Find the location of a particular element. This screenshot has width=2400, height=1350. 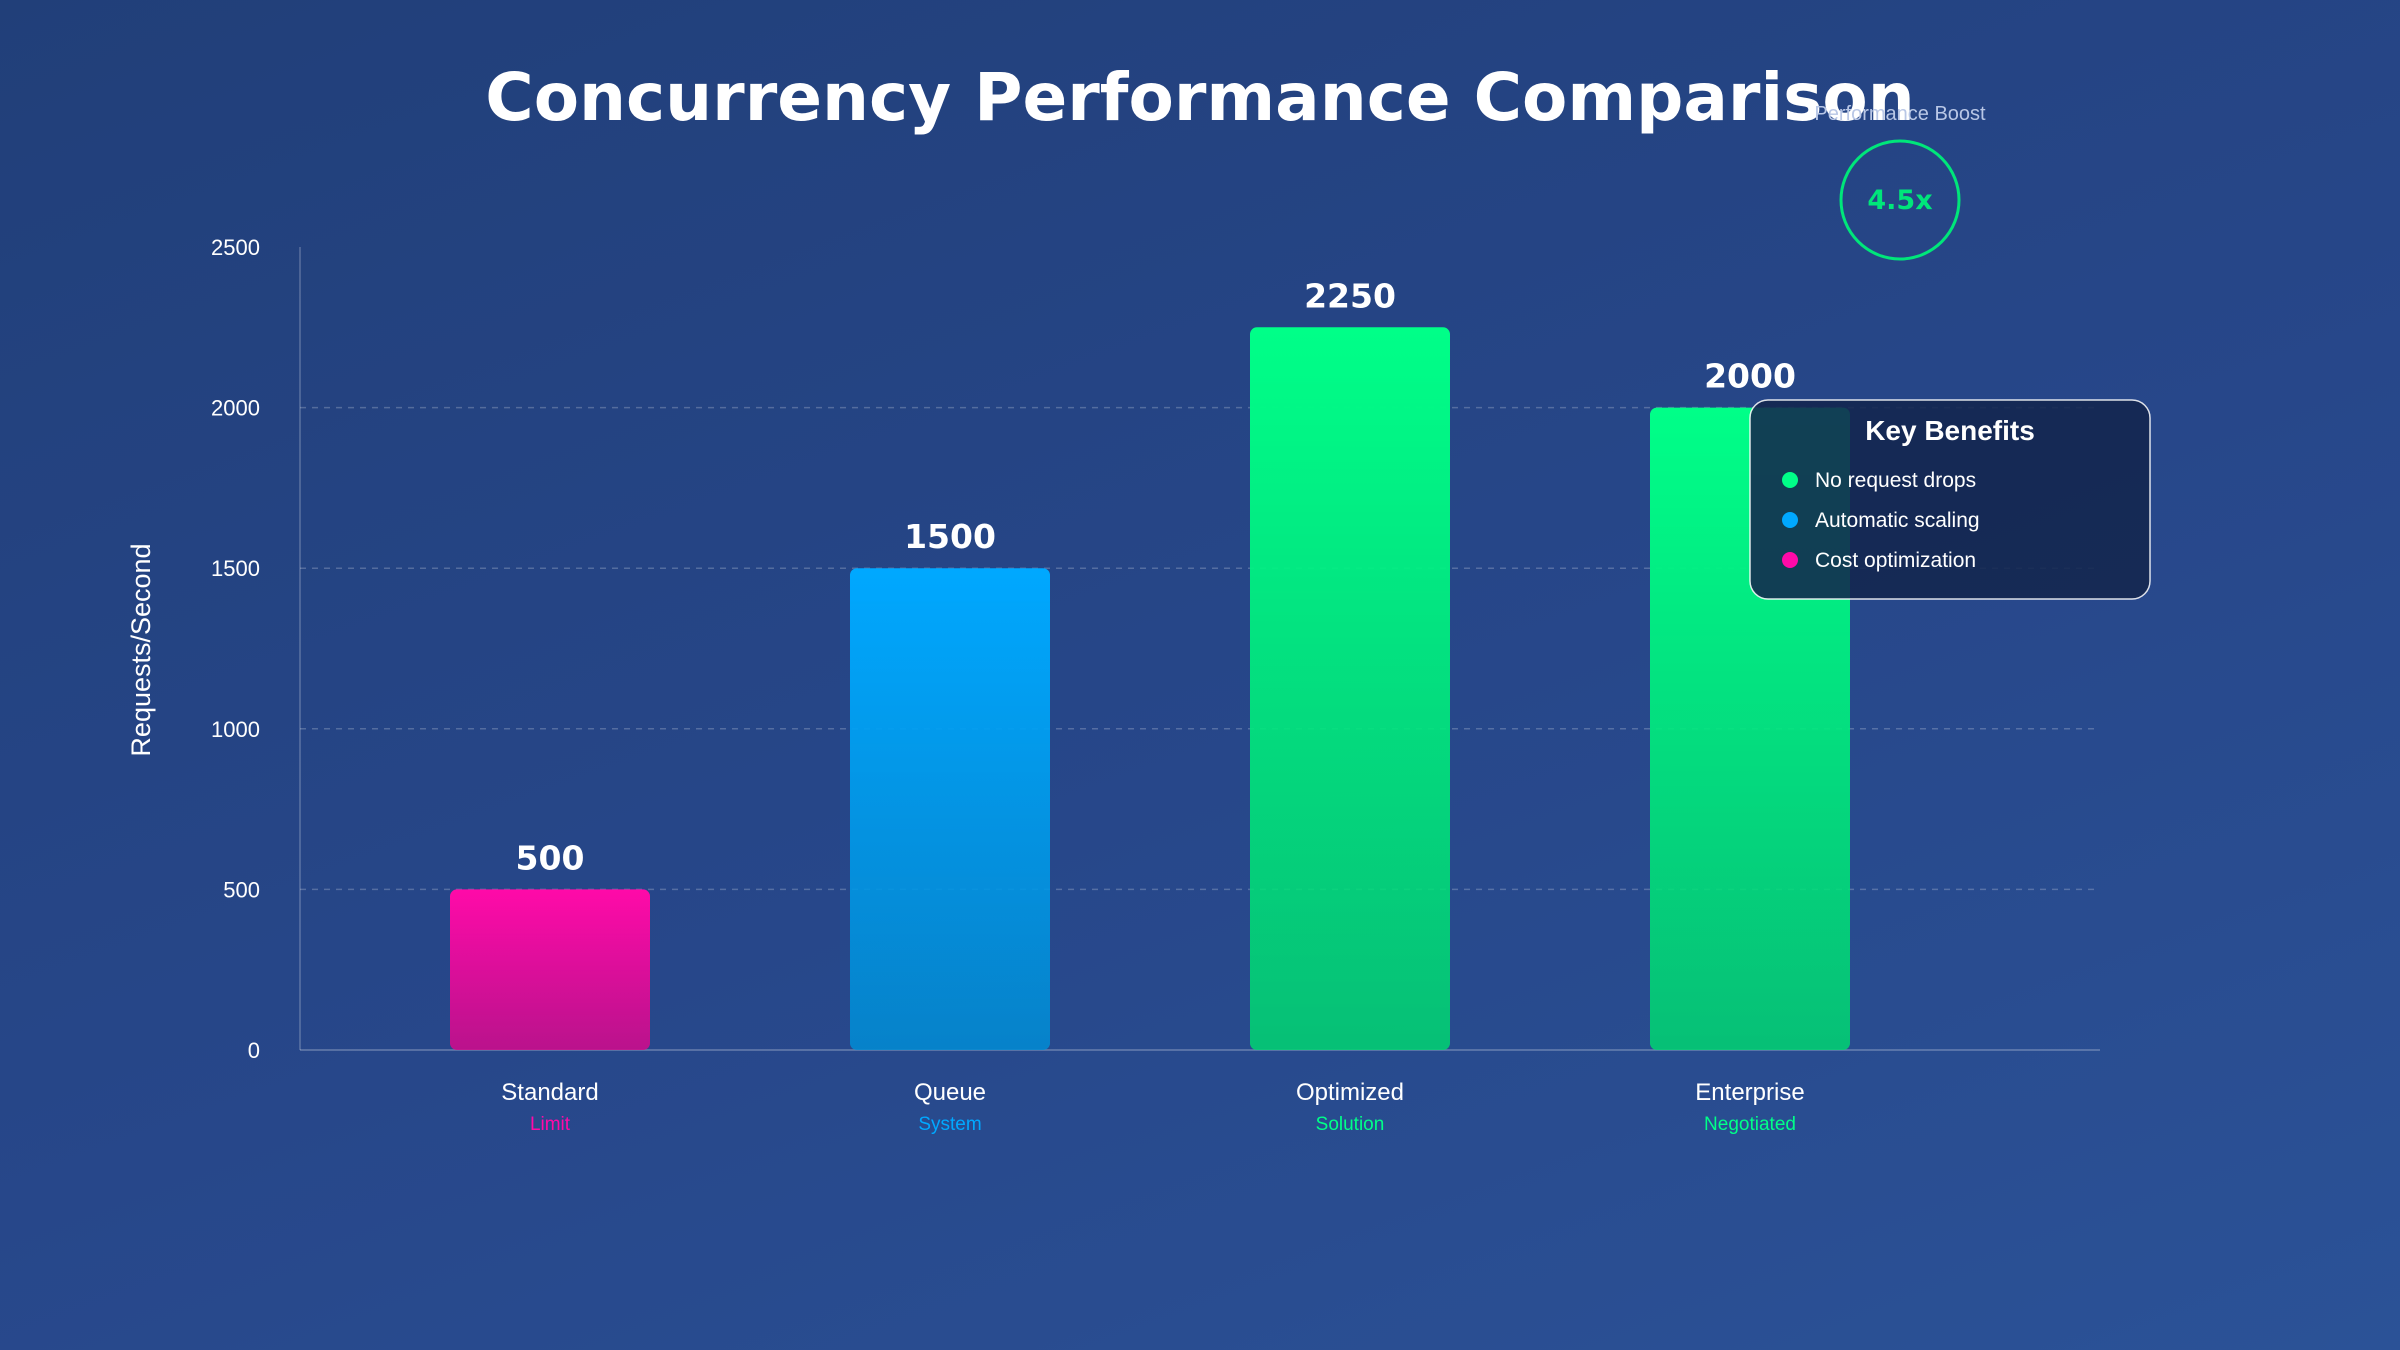

x-tick-label: Enterprise is located at coordinates (1749, 1092).